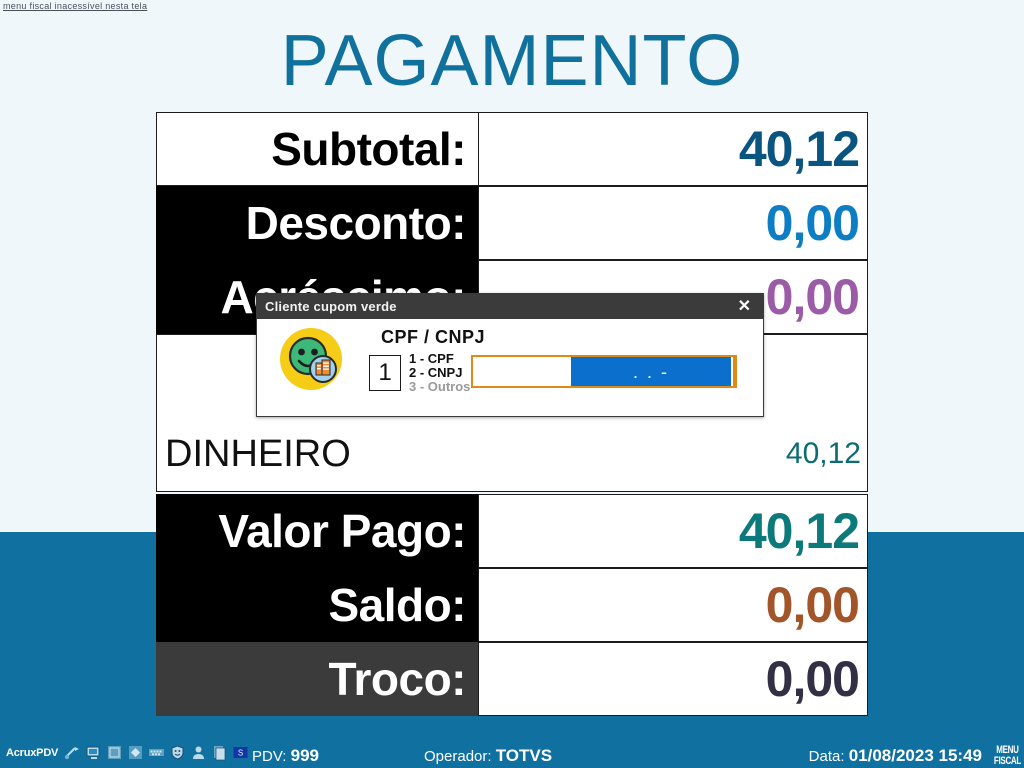  I want to click on menu-fiscal-line1: MENU, so click(1007, 749).